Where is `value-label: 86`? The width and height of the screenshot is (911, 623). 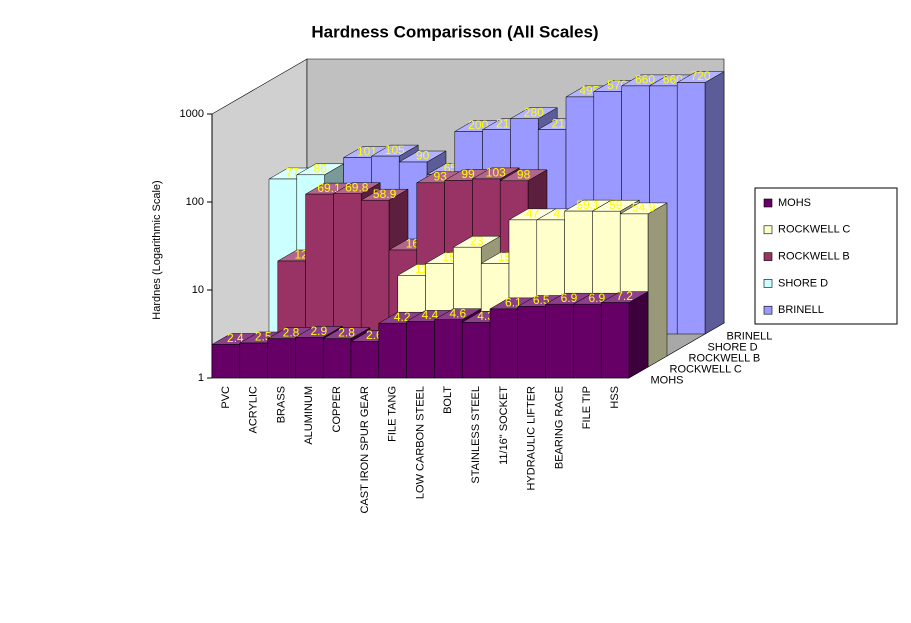
value-label: 86 is located at coordinates (321, 168).